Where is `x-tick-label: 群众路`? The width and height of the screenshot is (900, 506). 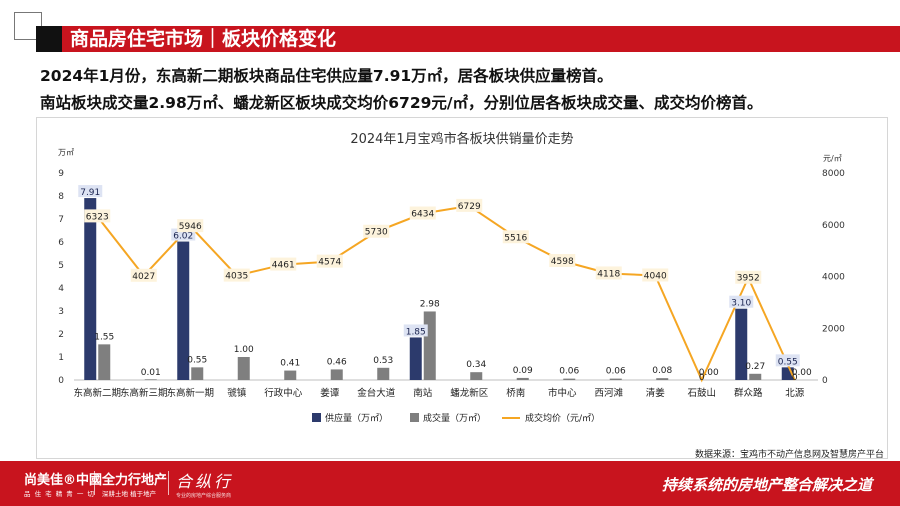
x-tick-label: 群众路 is located at coordinates (748, 393).